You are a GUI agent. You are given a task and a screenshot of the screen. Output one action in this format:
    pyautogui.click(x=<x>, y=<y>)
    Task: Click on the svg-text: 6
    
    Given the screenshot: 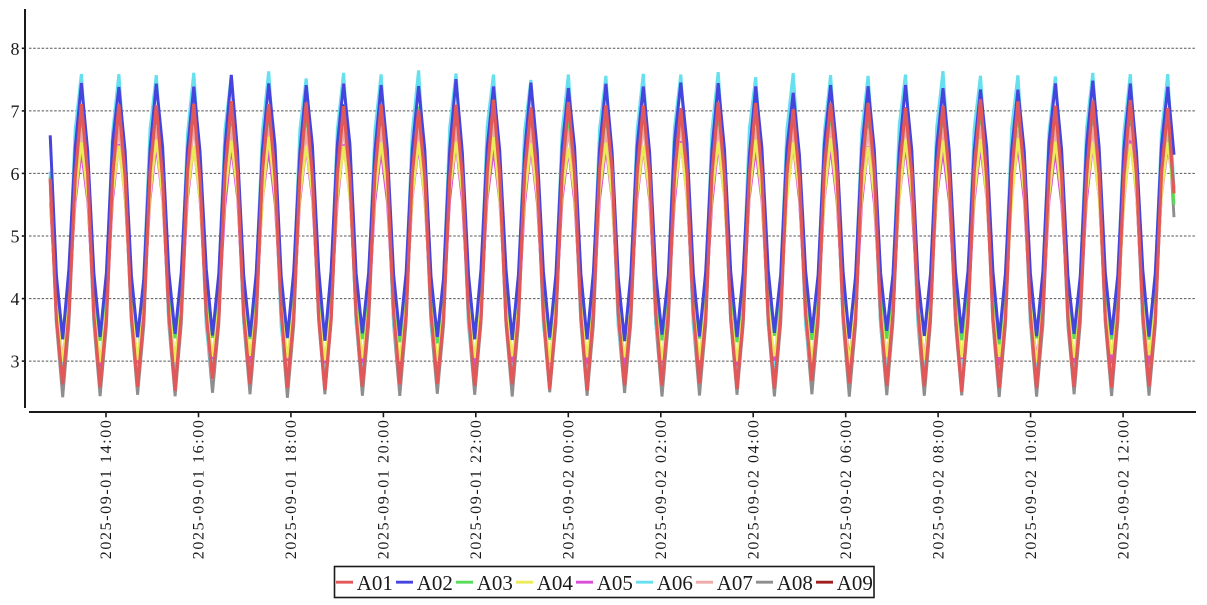 What is the action you would take?
    pyautogui.click(x=15, y=174)
    